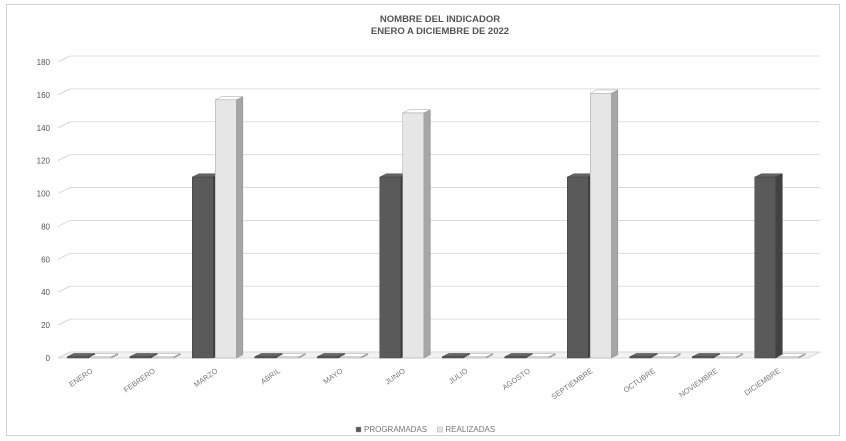  What do you see at coordinates (205, 377) in the screenshot?
I see `x-tick-label: MARZO` at bounding box center [205, 377].